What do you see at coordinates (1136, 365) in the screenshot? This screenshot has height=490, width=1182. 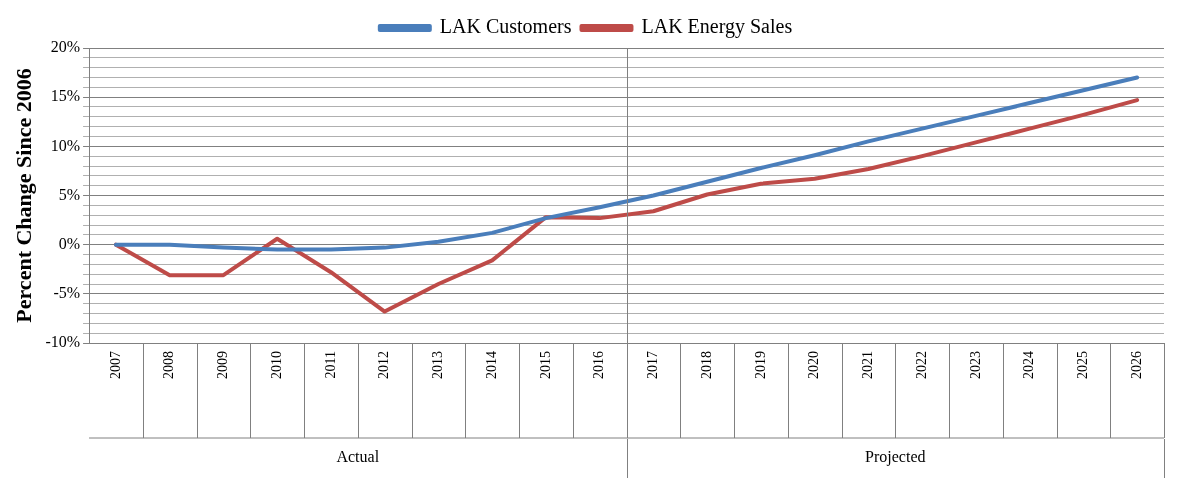 I see `x-tick-label: 2026` at bounding box center [1136, 365].